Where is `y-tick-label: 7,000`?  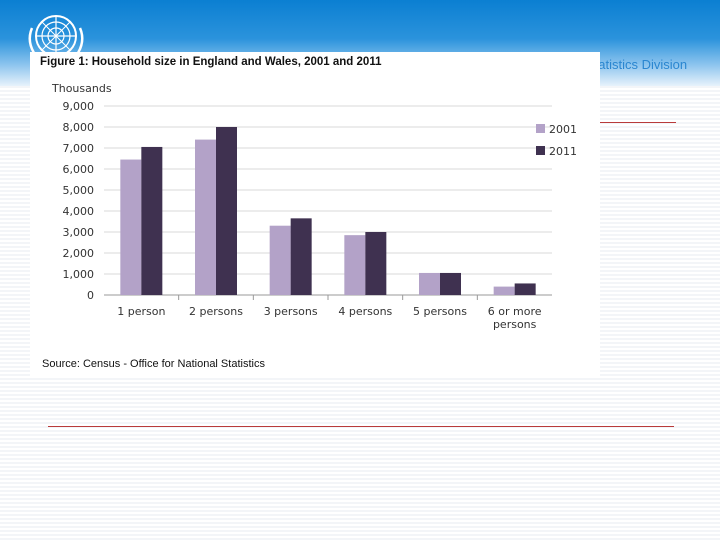 y-tick-label: 7,000 is located at coordinates (79, 148).